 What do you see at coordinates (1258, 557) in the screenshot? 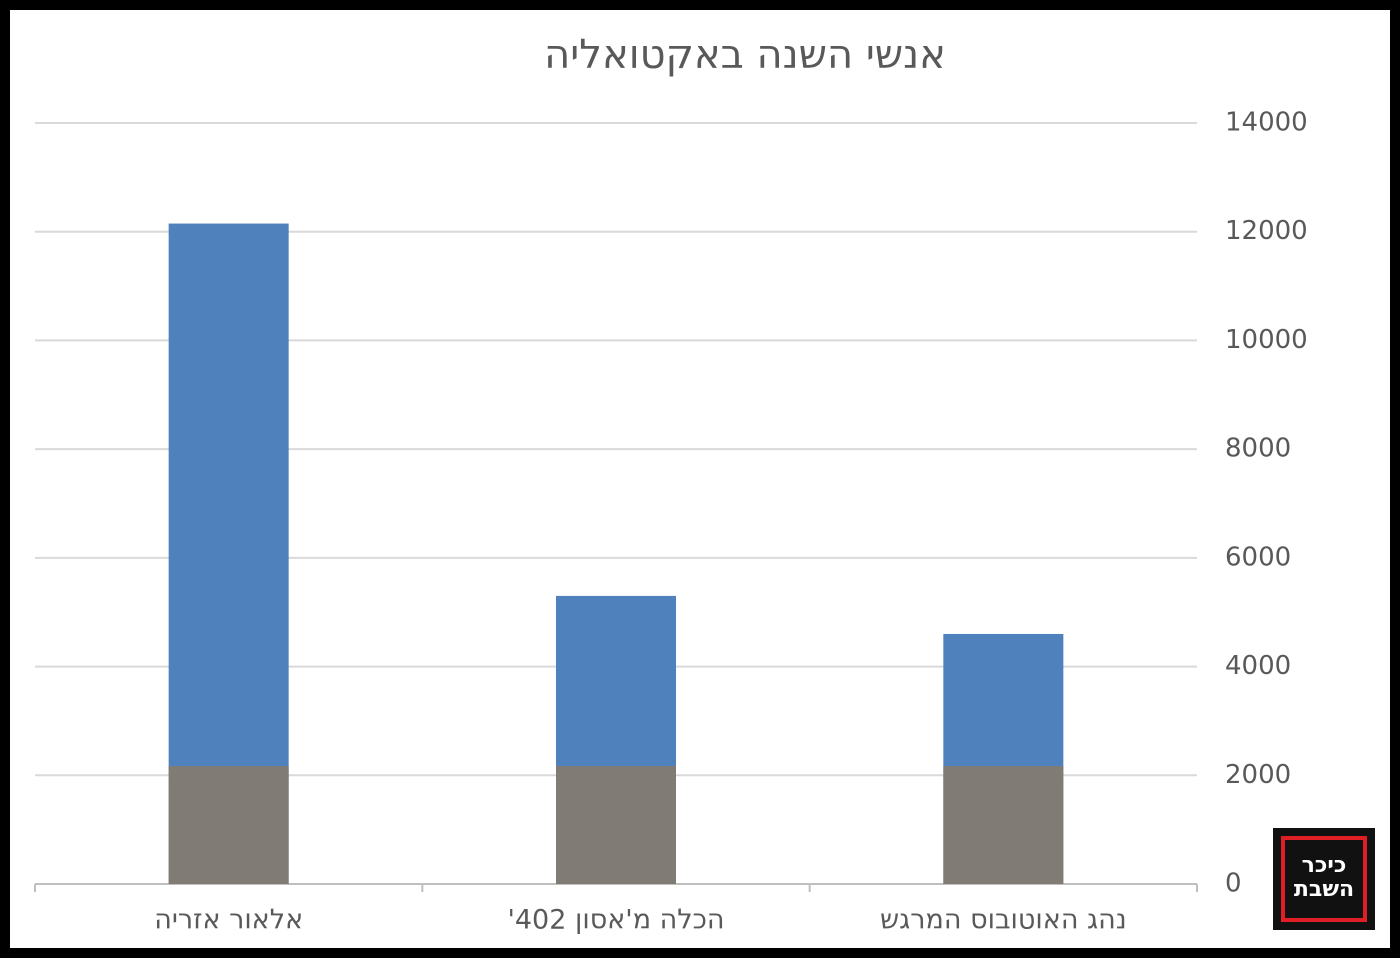
I see `y-tick-label: 6000` at bounding box center [1258, 557].